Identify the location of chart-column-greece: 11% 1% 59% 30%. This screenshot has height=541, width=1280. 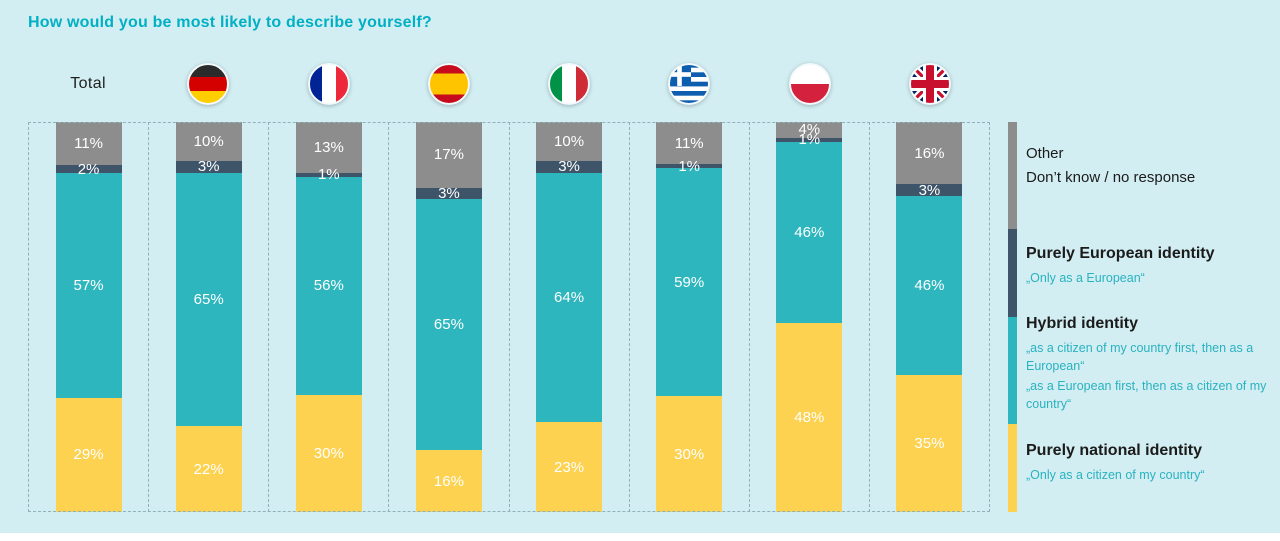
(688, 317).